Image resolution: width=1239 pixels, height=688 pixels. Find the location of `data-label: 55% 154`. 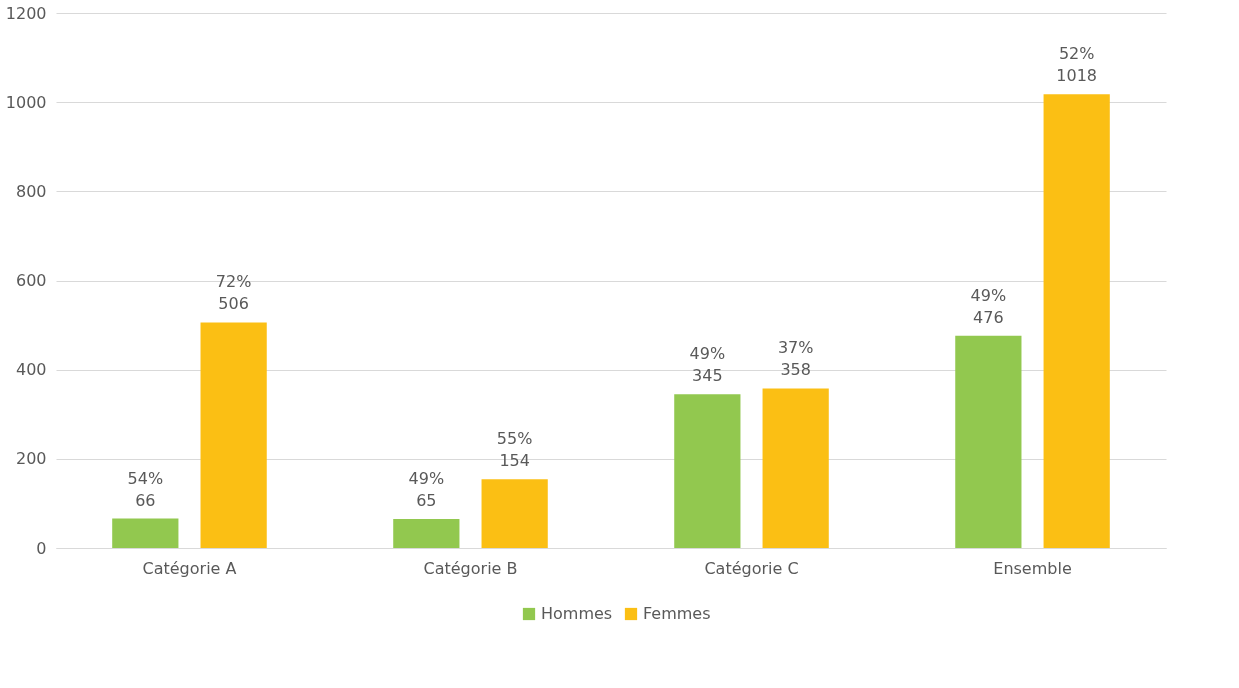

data-label: 55% 154 is located at coordinates (514, 450).